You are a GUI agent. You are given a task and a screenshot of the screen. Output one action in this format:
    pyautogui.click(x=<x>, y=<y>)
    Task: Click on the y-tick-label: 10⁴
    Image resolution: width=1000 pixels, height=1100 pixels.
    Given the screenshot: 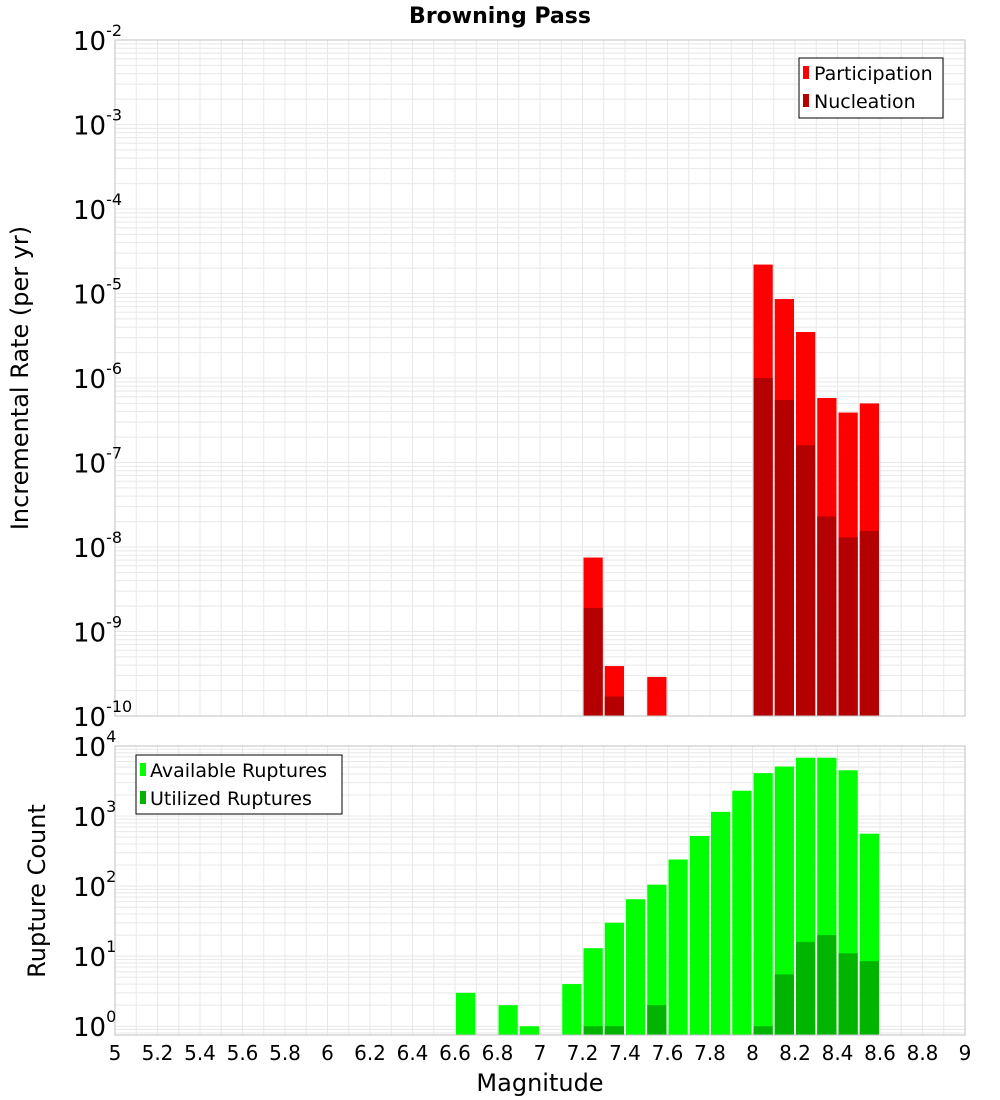 What is the action you would take?
    pyautogui.click(x=94, y=745)
    